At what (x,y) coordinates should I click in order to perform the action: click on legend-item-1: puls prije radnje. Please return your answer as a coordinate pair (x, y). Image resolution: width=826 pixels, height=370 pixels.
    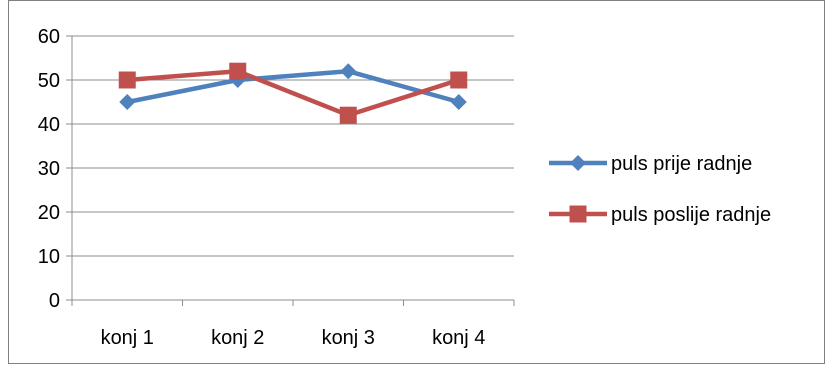
    Looking at the image, I should click on (650, 164).